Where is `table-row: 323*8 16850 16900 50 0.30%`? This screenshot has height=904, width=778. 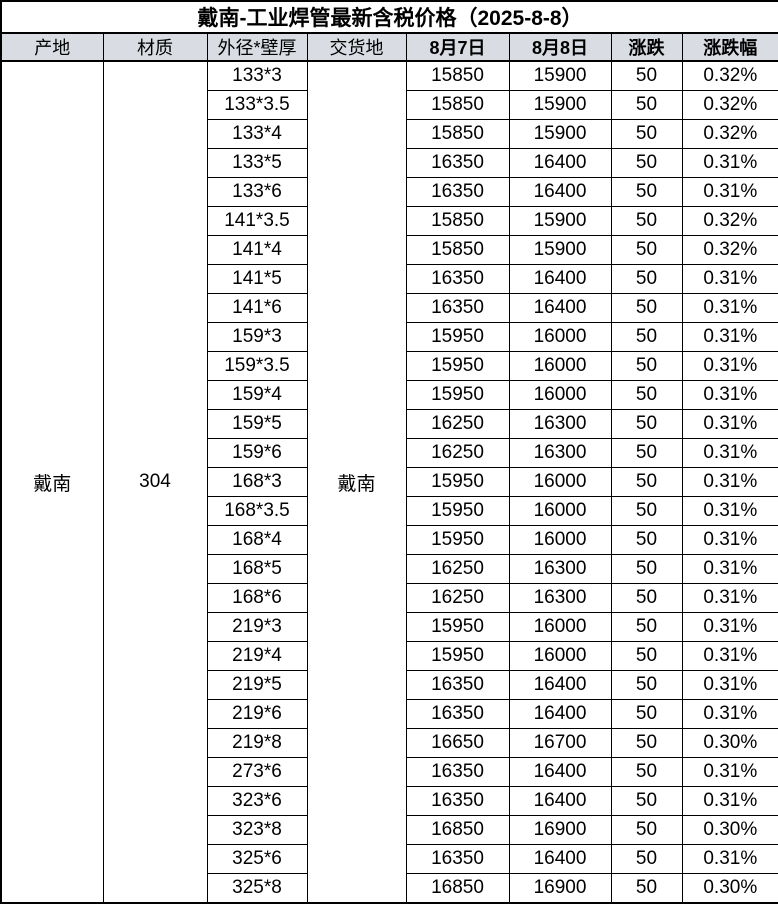 table-row: 323*8 16850 16900 50 0.30% is located at coordinates (389, 830).